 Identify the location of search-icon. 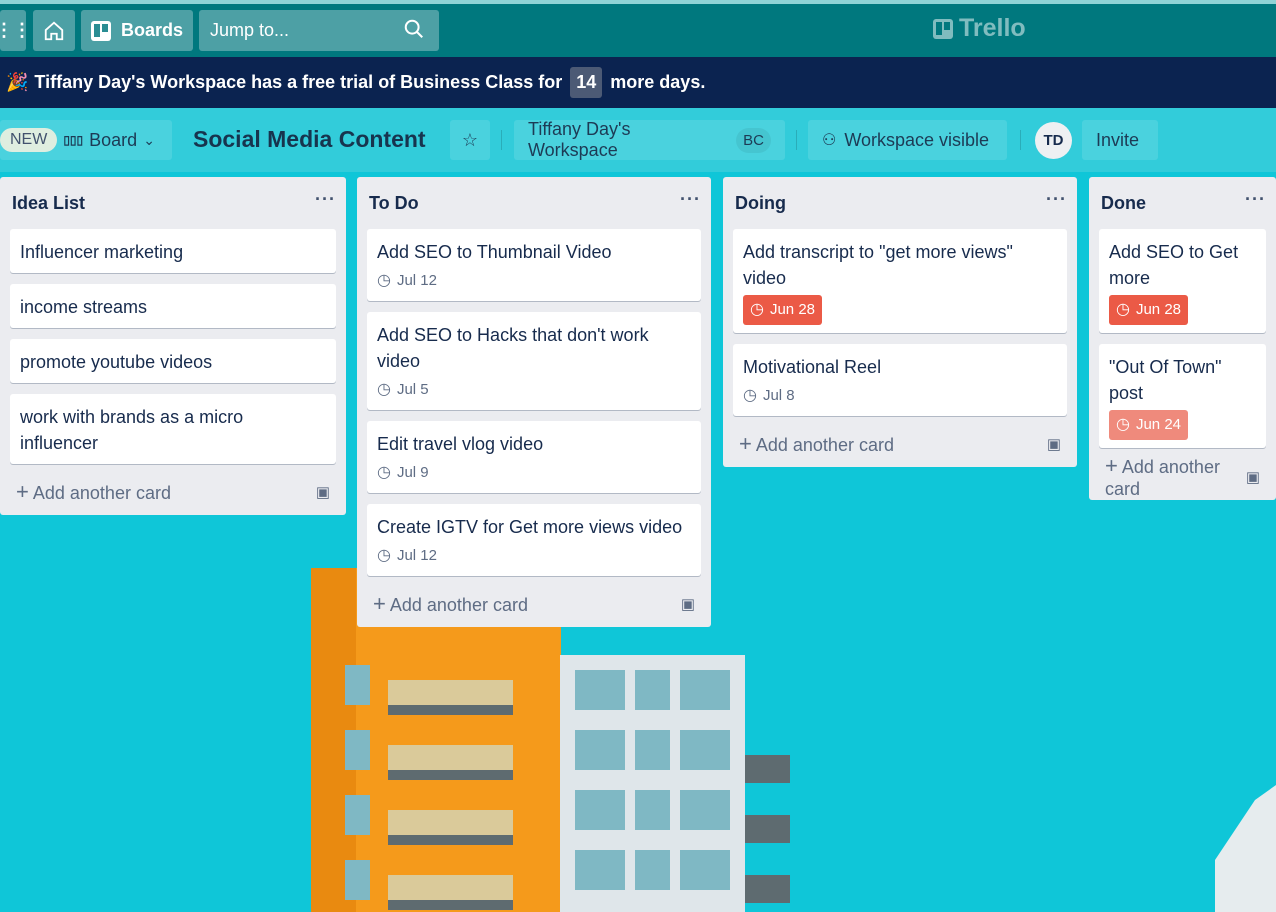
(413, 28).